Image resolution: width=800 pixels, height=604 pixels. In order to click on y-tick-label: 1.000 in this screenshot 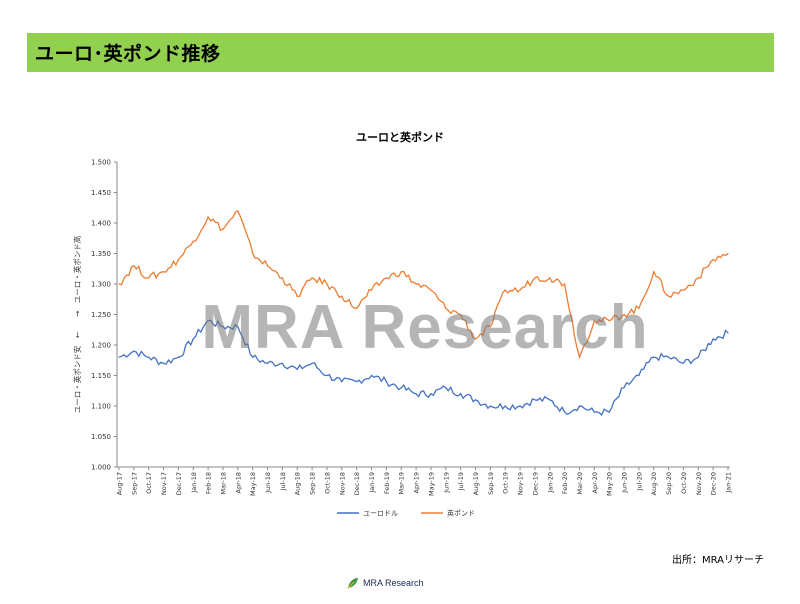, I will do `click(101, 468)`.